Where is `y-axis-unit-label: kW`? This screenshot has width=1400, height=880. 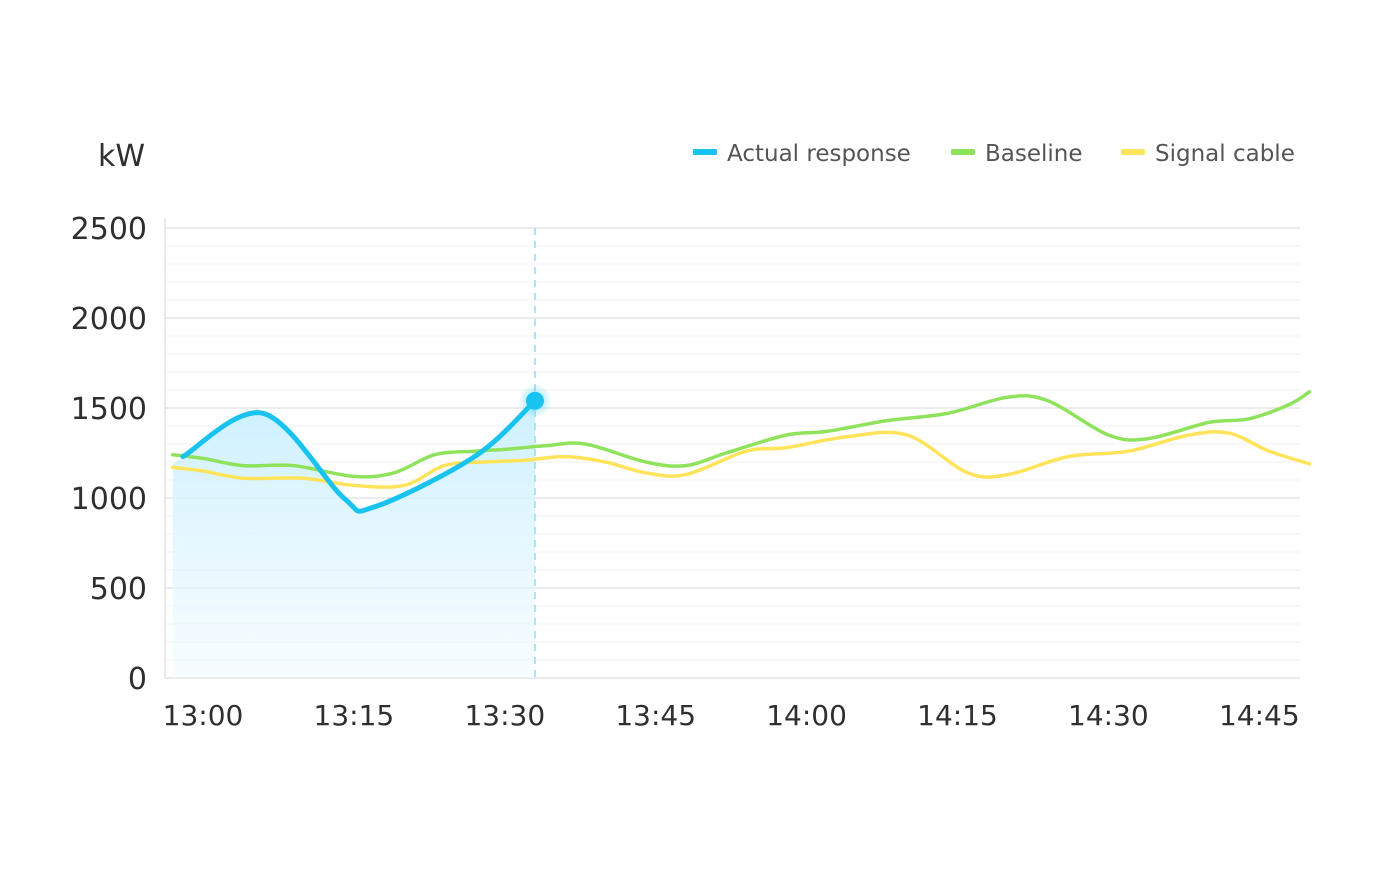 y-axis-unit-label: kW is located at coordinates (121, 156).